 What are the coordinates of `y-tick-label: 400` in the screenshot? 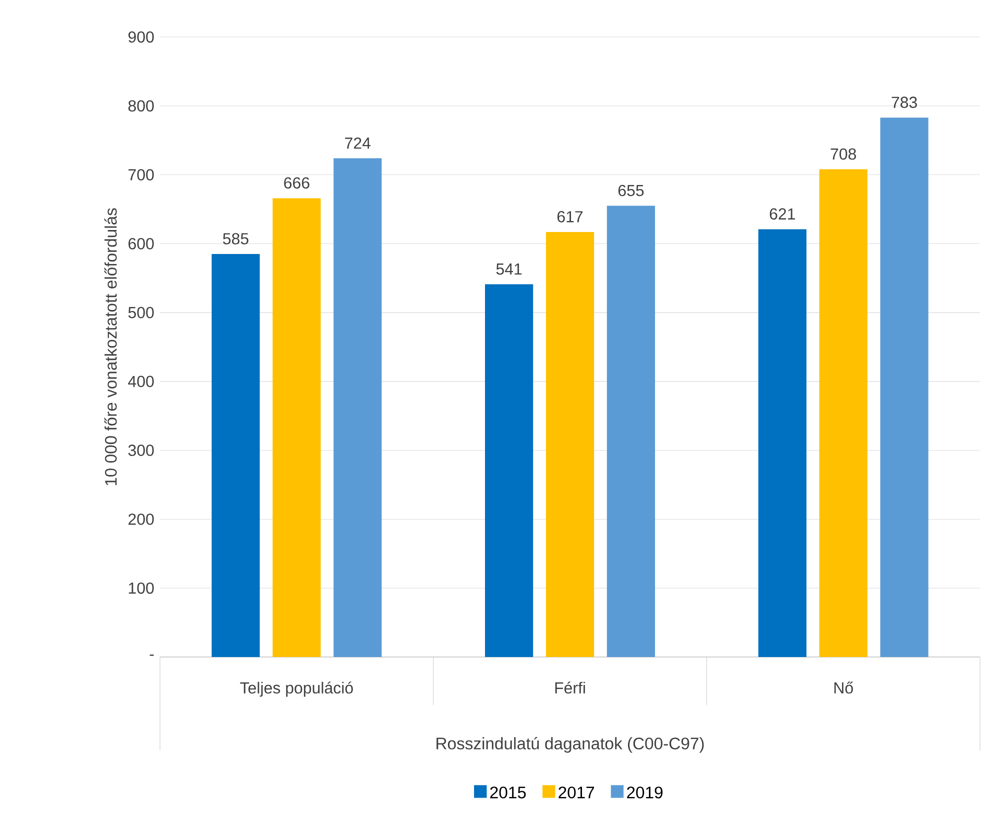 It's located at (141, 382).